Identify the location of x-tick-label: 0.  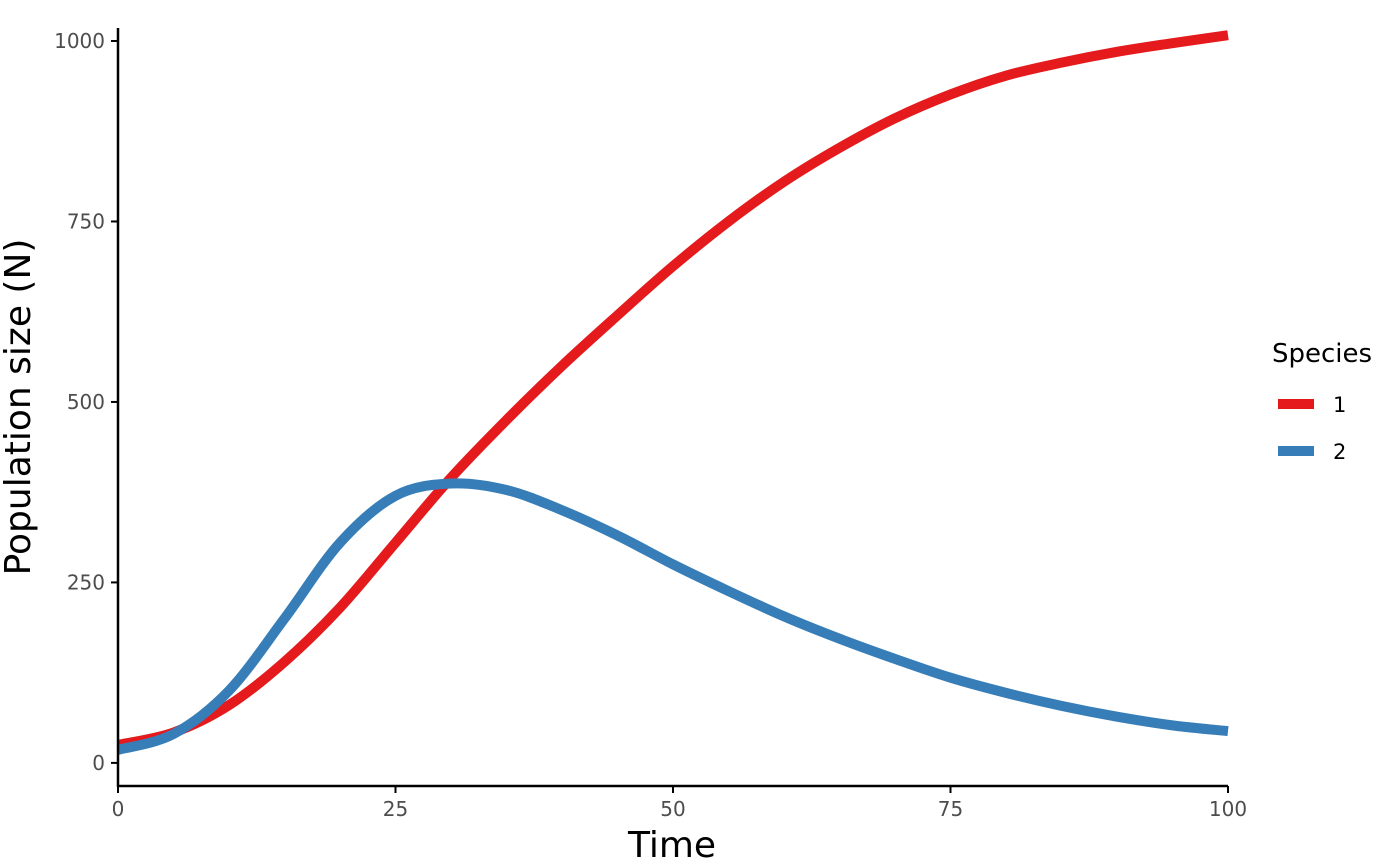
(118, 809).